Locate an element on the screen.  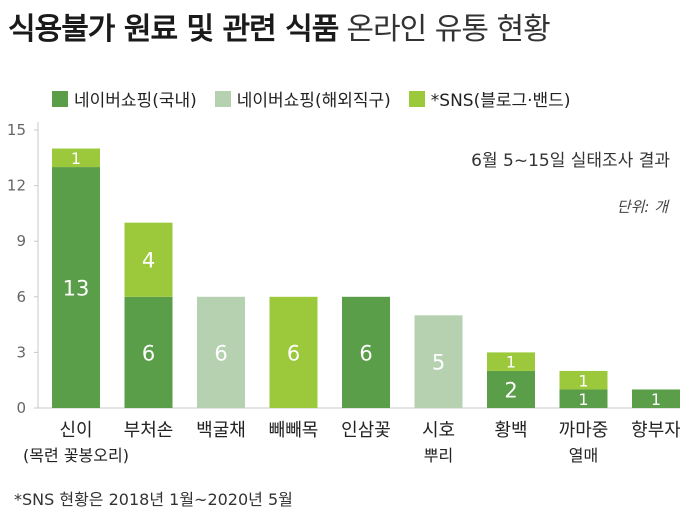
title-bold: 식용불가 원료 및 관련 식품 is located at coordinates (173, 29).